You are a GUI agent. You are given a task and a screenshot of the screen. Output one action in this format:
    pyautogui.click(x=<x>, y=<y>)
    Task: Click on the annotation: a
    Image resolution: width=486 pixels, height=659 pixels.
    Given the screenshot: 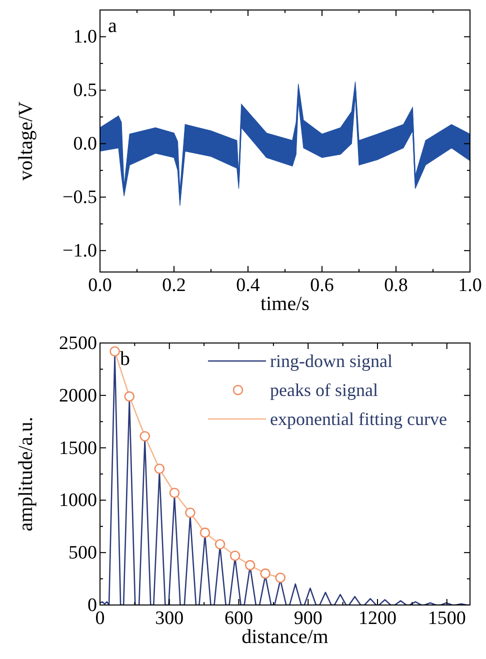 What is the action you would take?
    pyautogui.click(x=112, y=26)
    